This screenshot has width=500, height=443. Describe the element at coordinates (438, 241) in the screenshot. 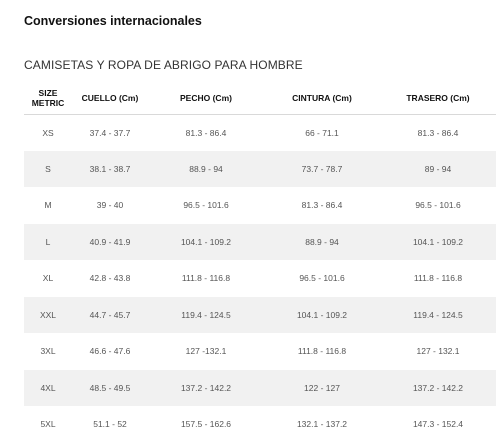

I see `cell-hip: 104.1 - 109.2` at that location.